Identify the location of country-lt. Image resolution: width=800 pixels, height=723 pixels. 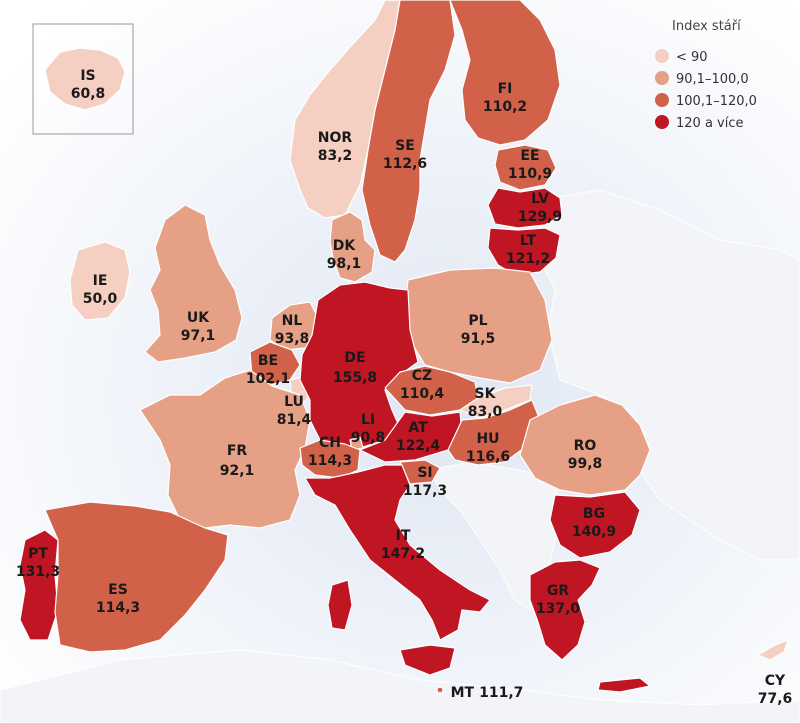
(524, 251).